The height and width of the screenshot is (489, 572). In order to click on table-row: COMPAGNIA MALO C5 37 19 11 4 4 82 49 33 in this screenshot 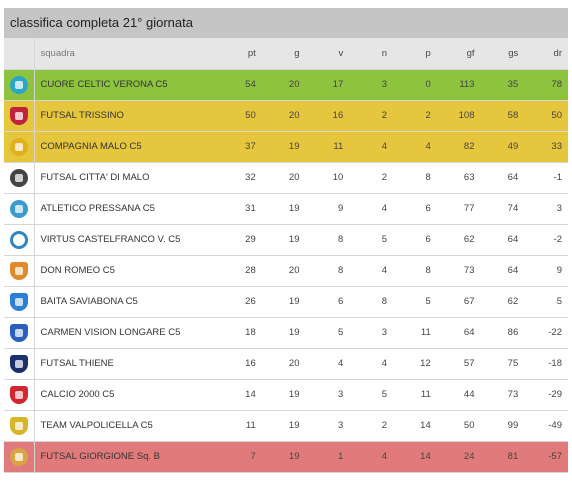, I will do `click(286, 147)`.